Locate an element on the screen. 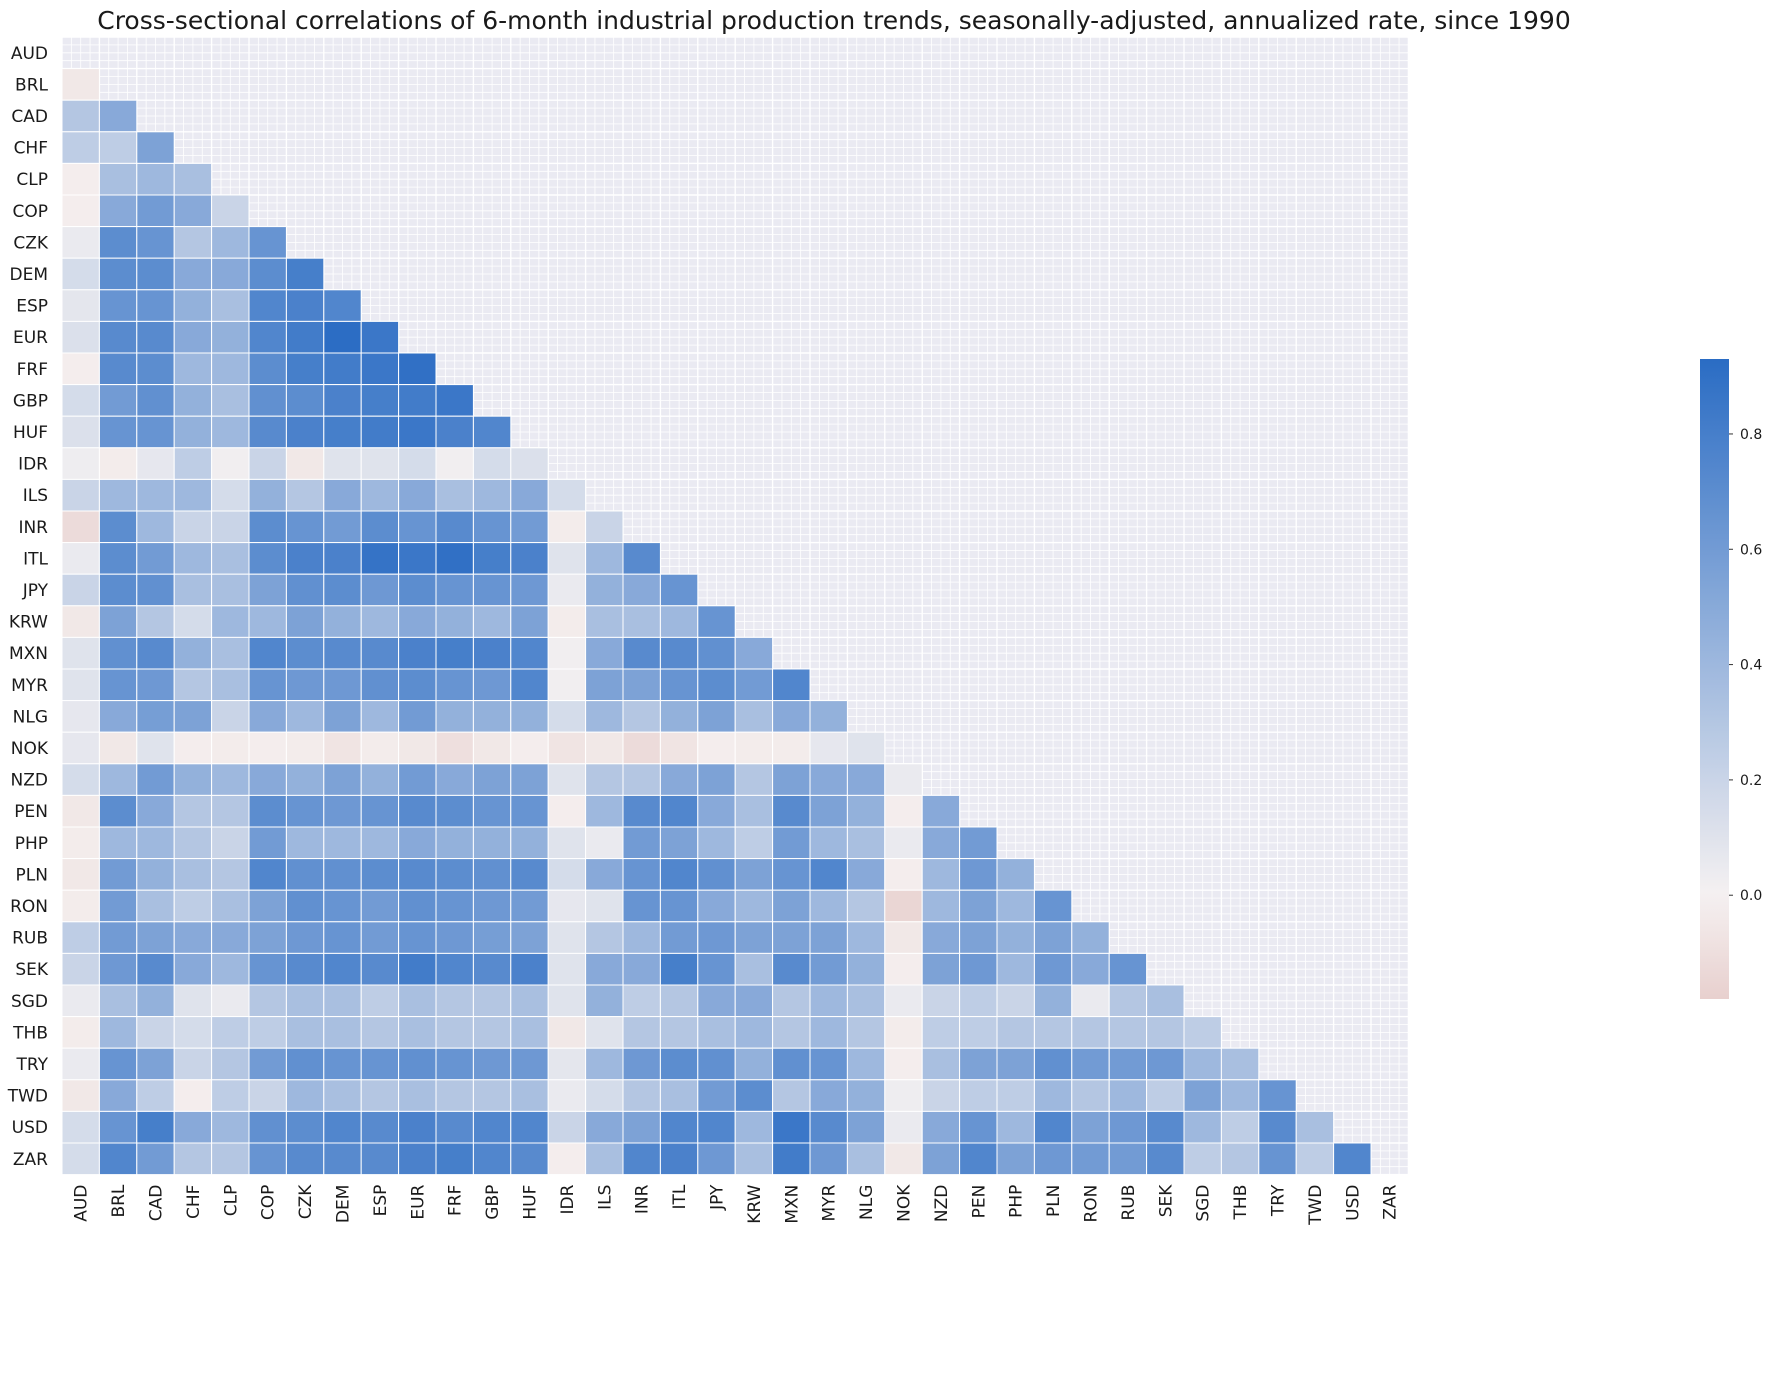  heatmap-cell-nlg-eur is located at coordinates (417, 716).